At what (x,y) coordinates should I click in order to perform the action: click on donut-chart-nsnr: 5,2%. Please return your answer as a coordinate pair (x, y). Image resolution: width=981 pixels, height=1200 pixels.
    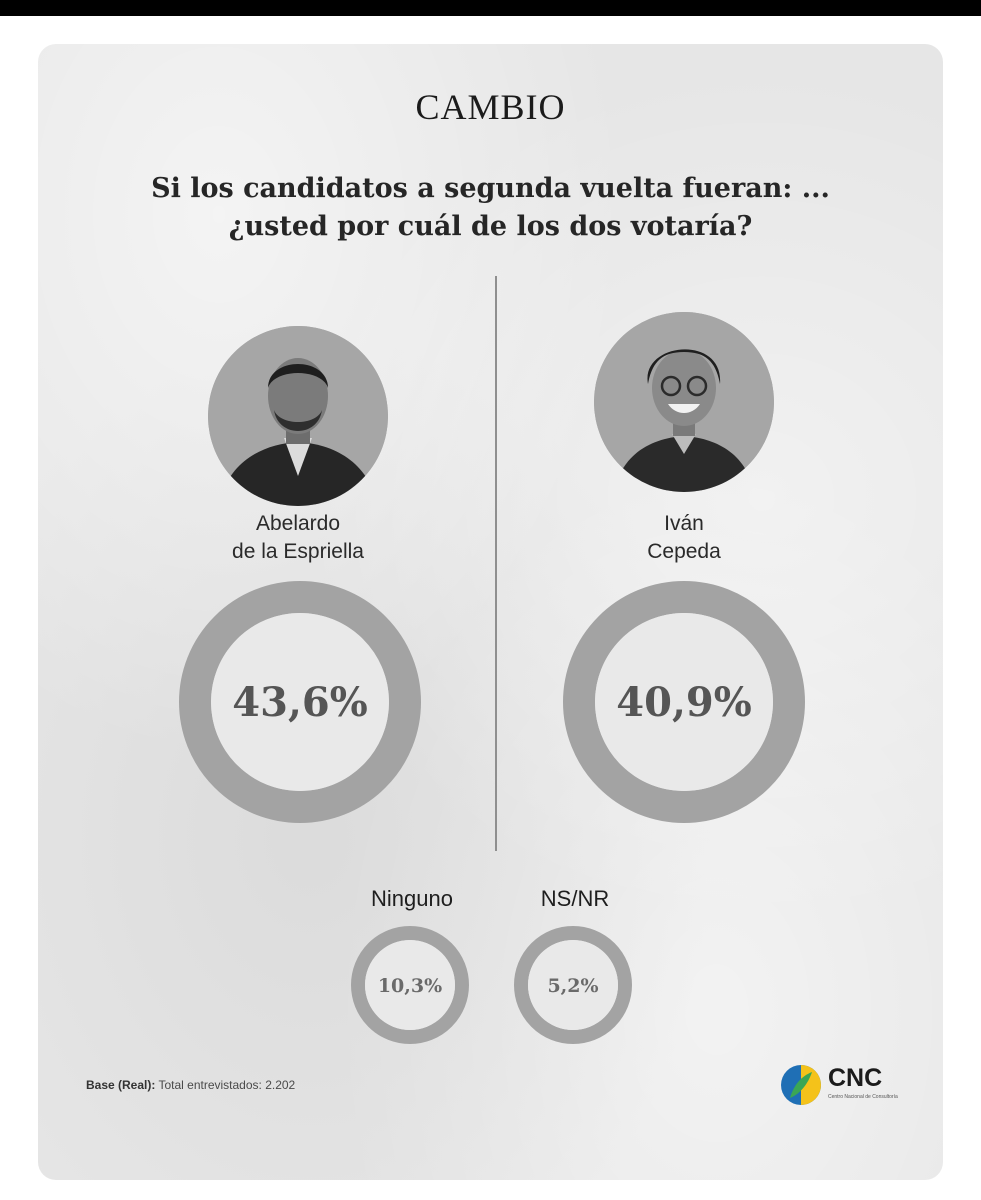
    Looking at the image, I should click on (573, 985).